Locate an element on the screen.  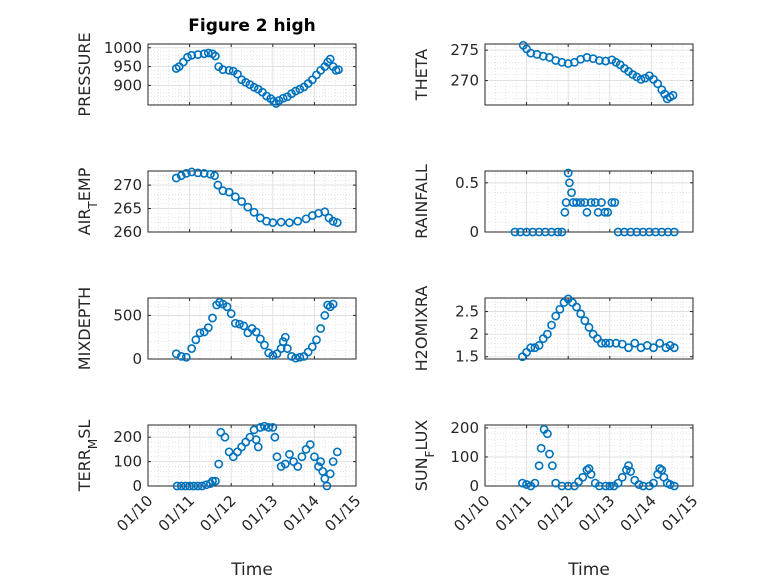
y-tick-label: 100 is located at coordinates (127, 462).